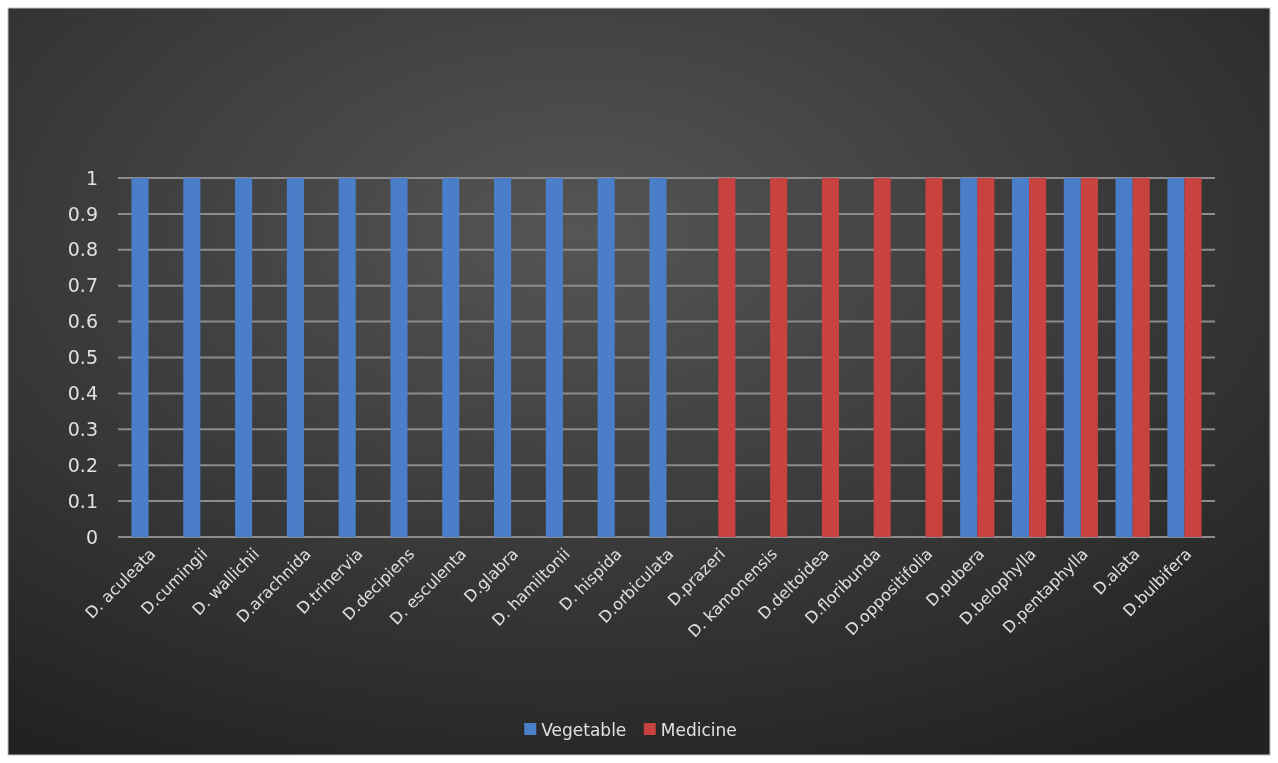 The height and width of the screenshot is (763, 1278). I want to click on y-tick-label: 0, so click(91, 536).